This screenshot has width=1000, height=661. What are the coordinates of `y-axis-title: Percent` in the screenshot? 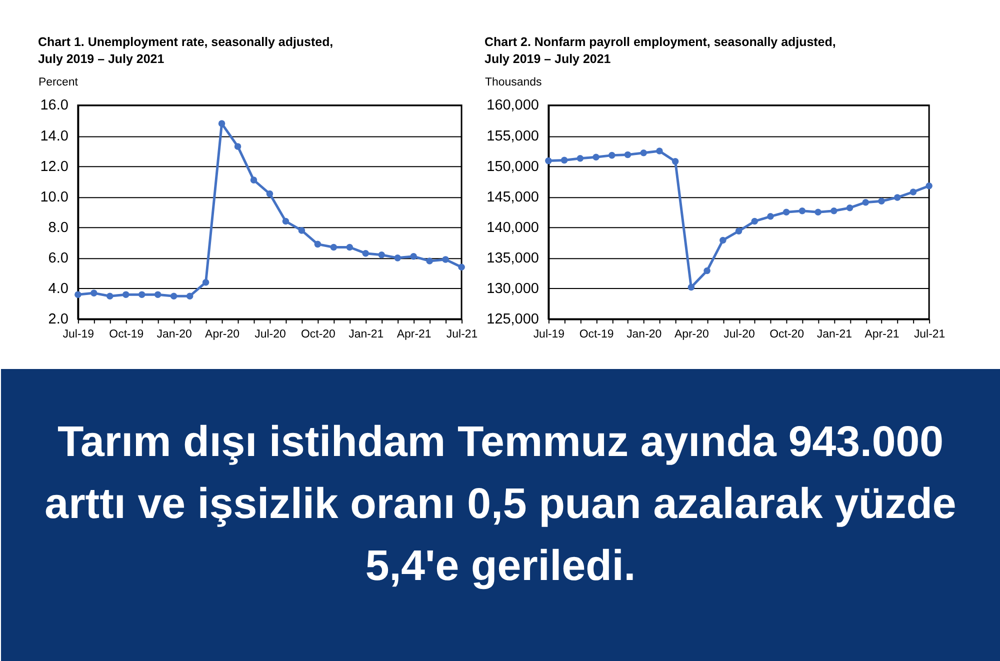 It's located at (58, 82).